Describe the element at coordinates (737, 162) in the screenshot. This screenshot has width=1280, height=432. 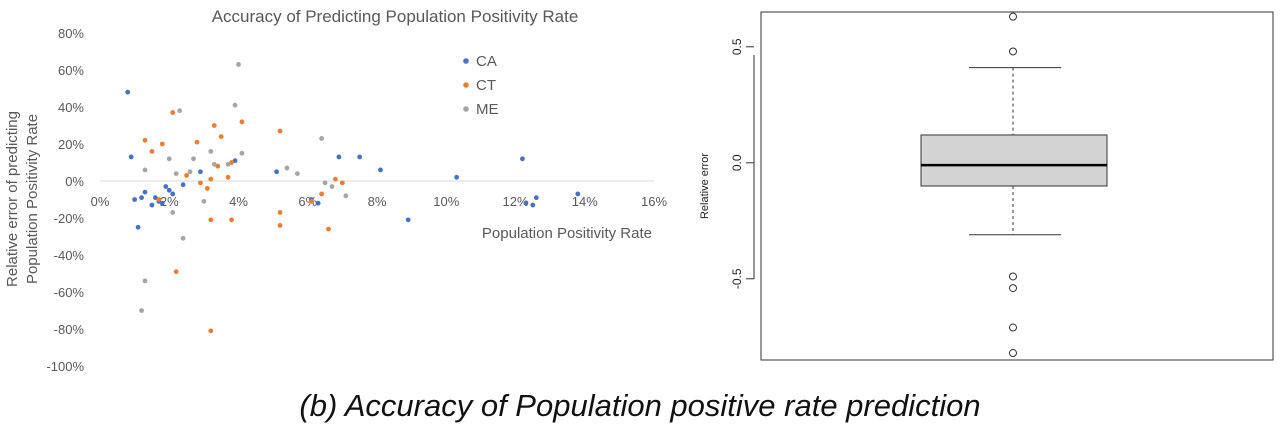
I see `box-y-tick-label: 0.0` at that location.